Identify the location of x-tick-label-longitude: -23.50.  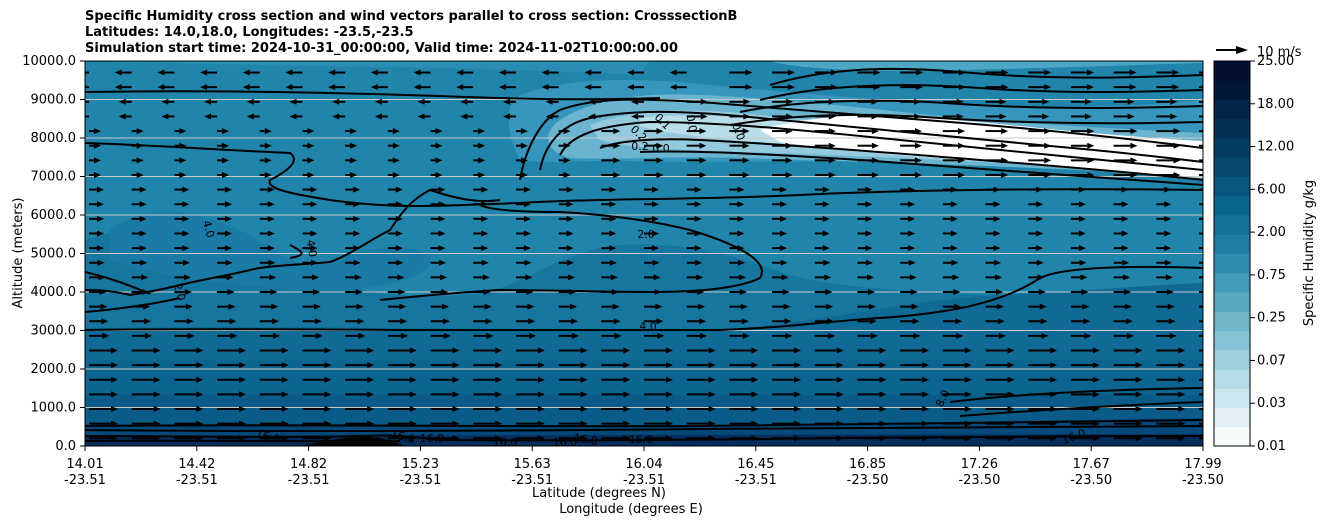
(979, 480).